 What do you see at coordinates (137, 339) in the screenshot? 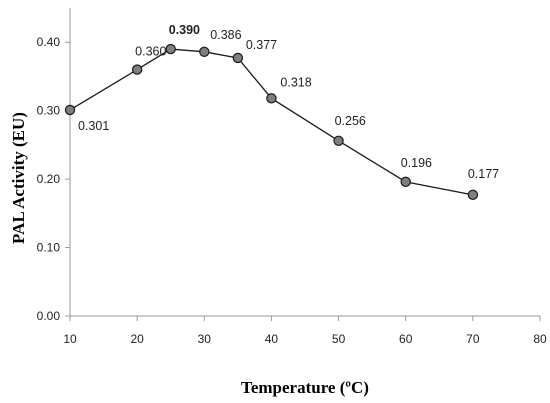
I see `x-tick-label: 20` at bounding box center [137, 339].